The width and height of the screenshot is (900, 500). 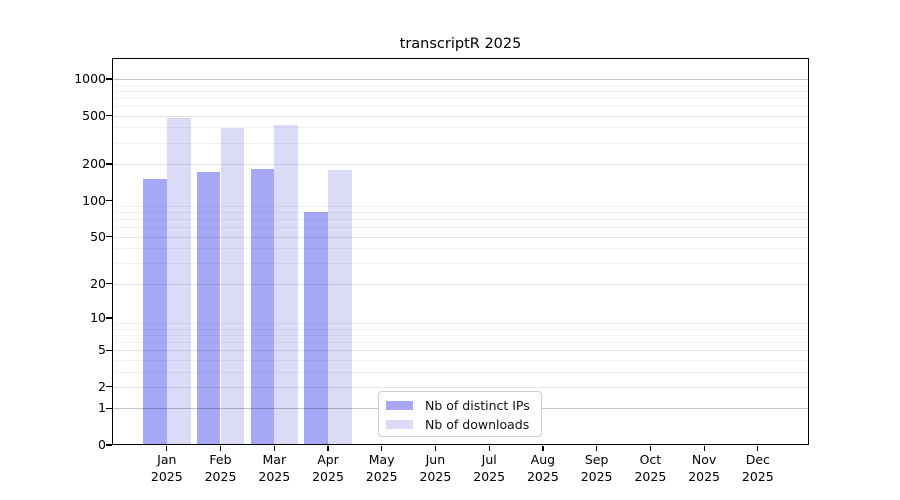 What do you see at coordinates (98, 236) in the screenshot?
I see `y-axis-label-50: 50` at bounding box center [98, 236].